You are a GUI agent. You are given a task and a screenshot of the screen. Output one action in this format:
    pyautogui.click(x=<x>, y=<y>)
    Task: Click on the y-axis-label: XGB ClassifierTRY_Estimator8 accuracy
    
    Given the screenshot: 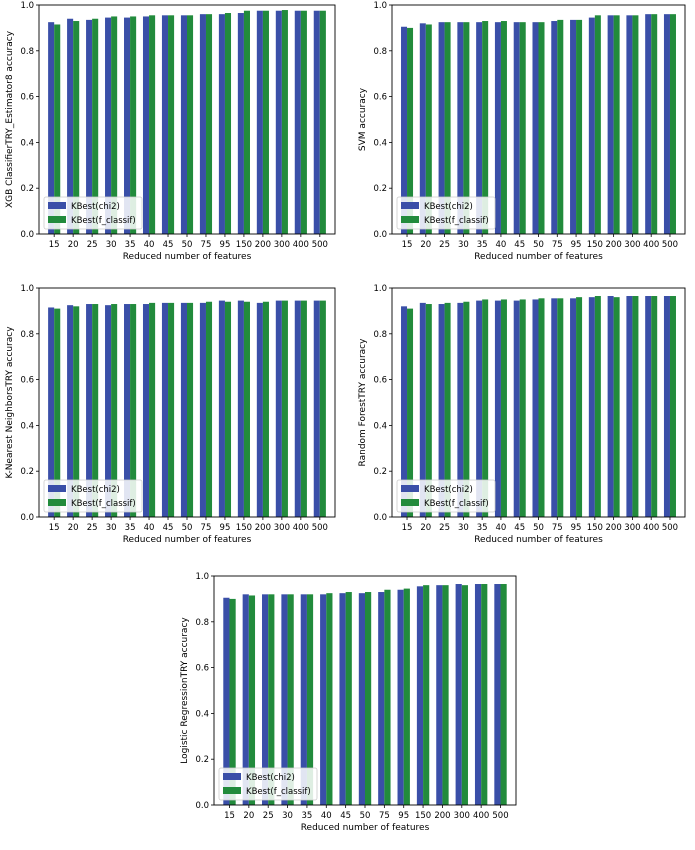 What is the action you would take?
    pyautogui.click(x=10, y=119)
    